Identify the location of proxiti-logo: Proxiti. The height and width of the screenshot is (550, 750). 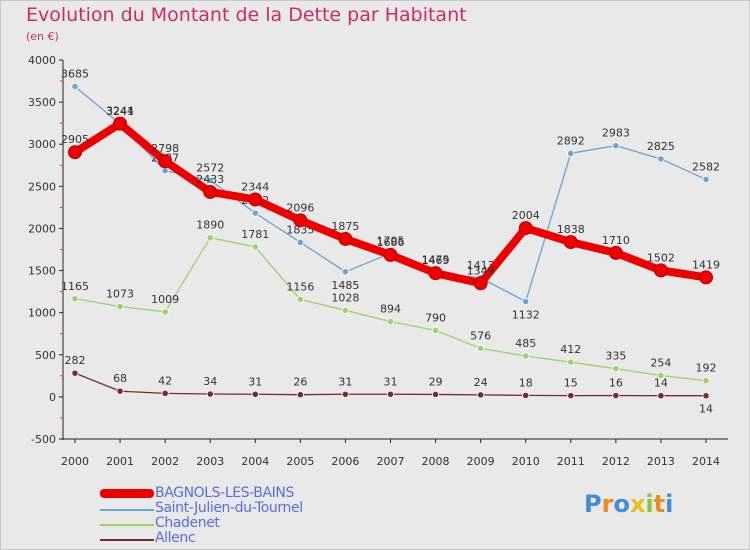
(628, 504).